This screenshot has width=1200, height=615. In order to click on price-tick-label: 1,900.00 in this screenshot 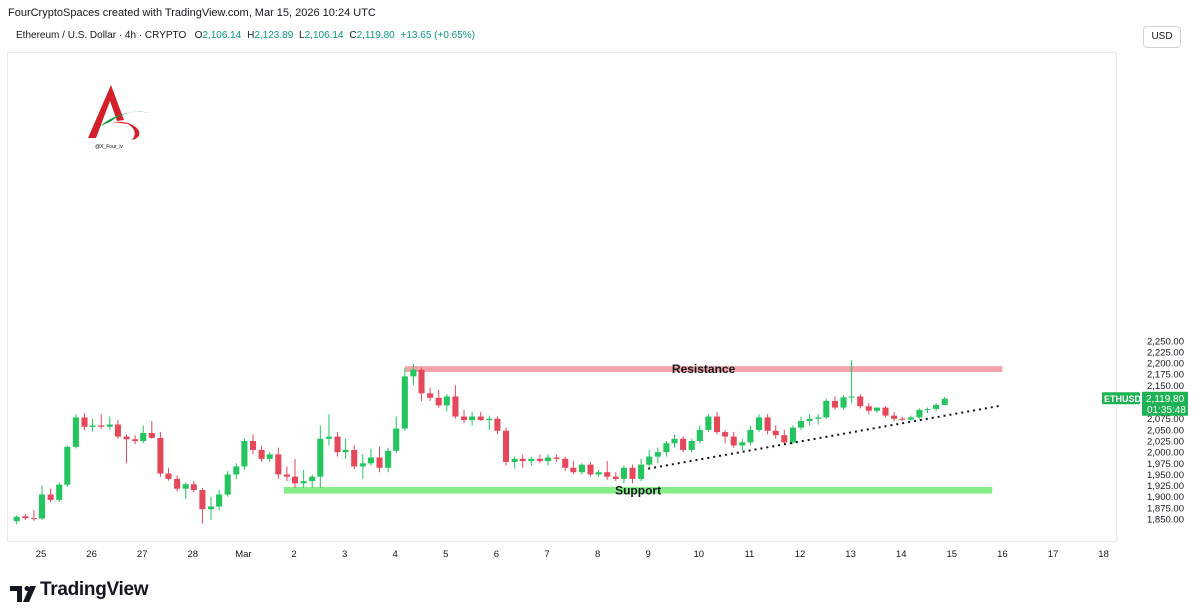, I will do `click(1165, 497)`.